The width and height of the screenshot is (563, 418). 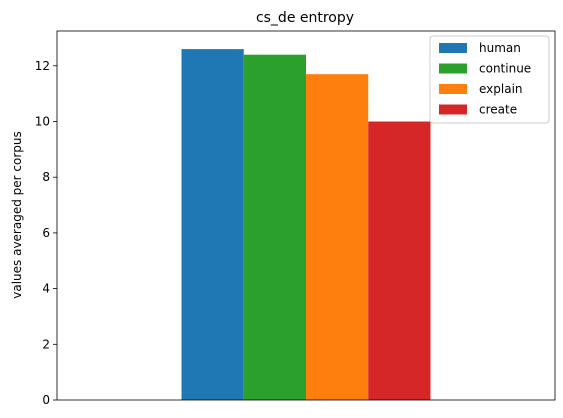 What do you see at coordinates (42, 66) in the screenshot?
I see `y-tick-label: 12` at bounding box center [42, 66].